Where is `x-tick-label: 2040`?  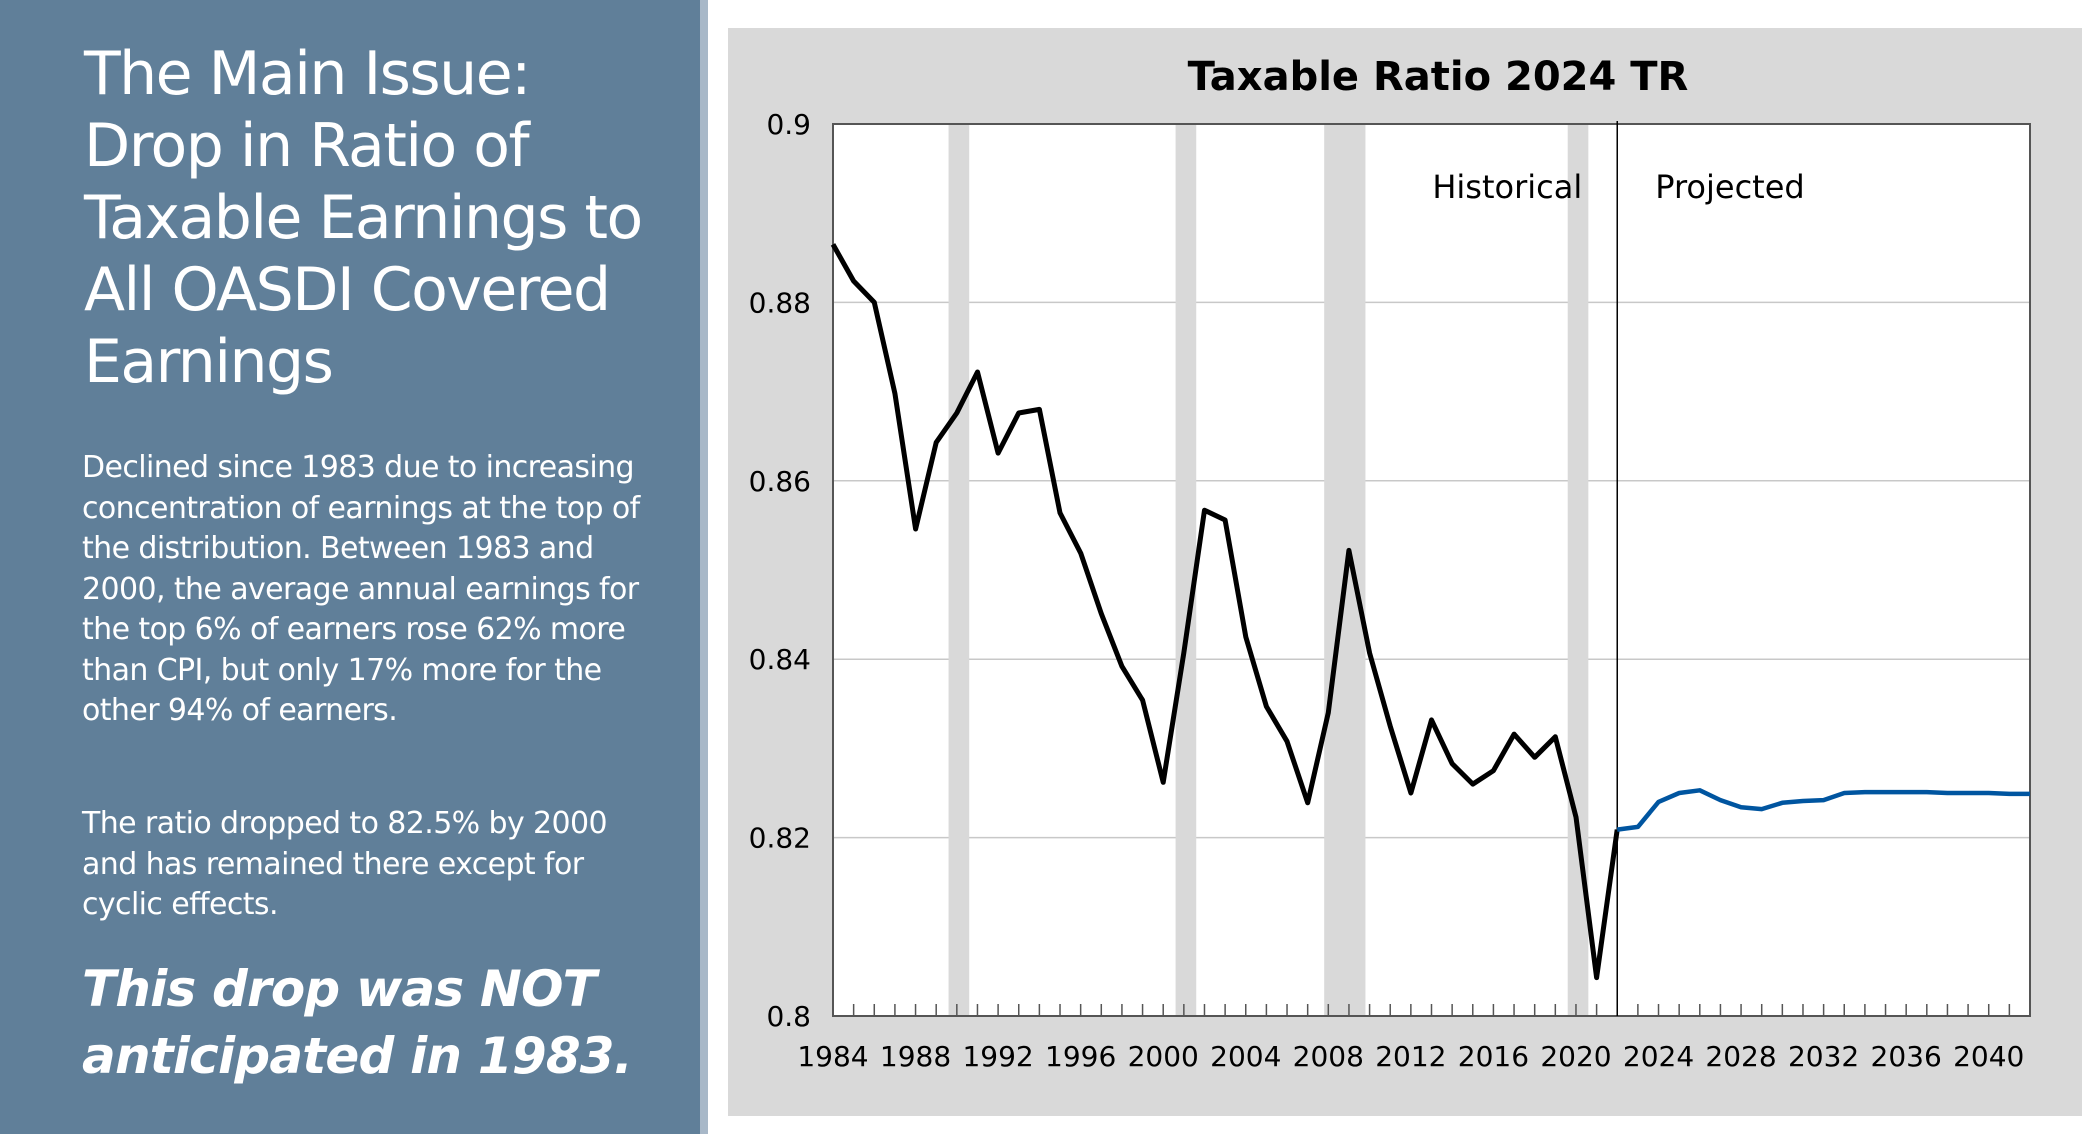 x-tick-label: 2040 is located at coordinates (1988, 1056).